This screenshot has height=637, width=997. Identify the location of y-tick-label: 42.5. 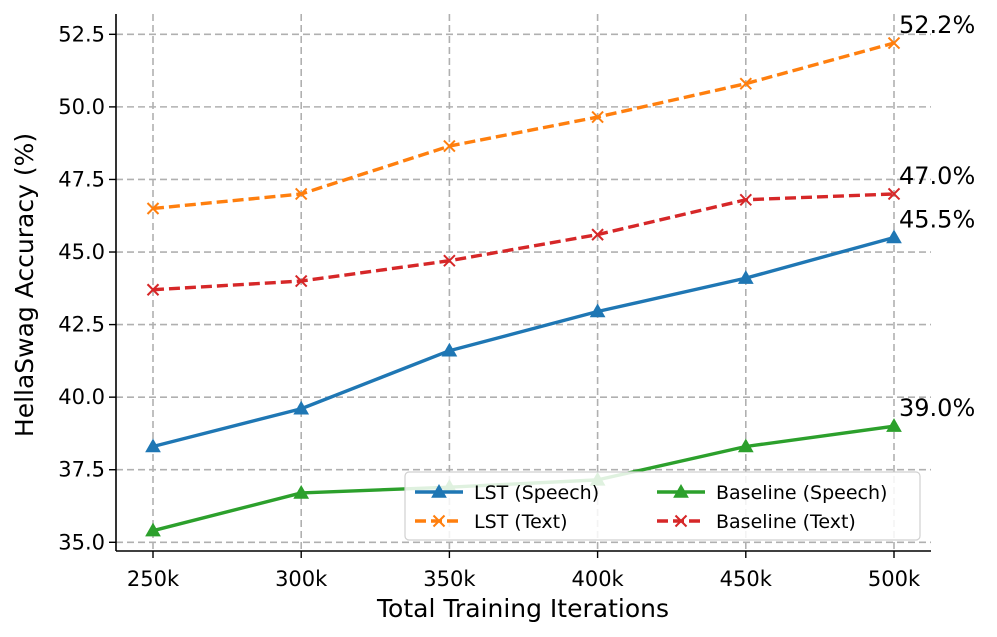
(81, 325).